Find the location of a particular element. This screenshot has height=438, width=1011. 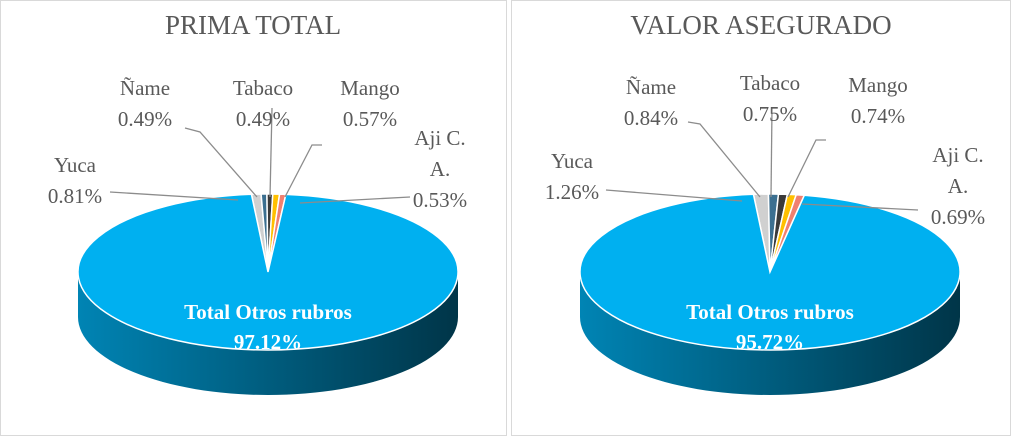

label-value: 0.69% is located at coordinates (958, 217).